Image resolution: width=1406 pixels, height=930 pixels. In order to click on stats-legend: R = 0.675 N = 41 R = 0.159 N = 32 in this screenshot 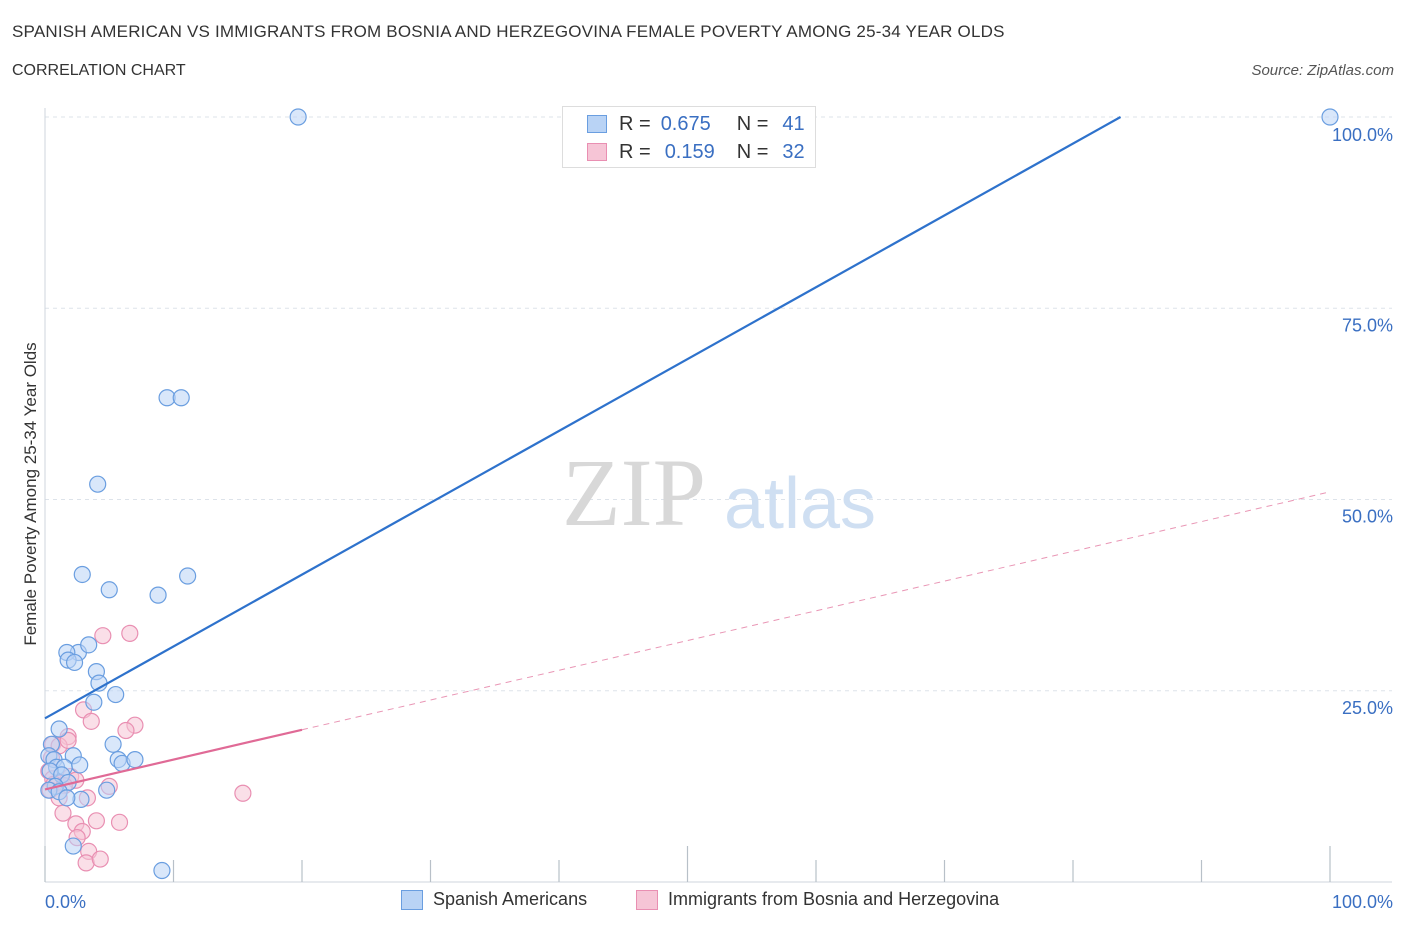, I will do `click(689, 137)`.